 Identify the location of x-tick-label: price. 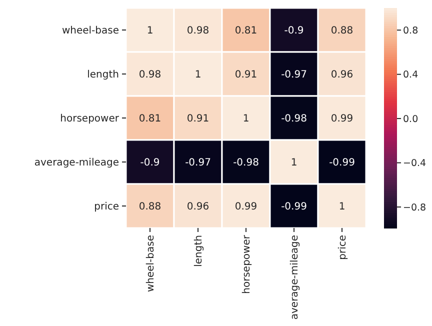
(343, 247).